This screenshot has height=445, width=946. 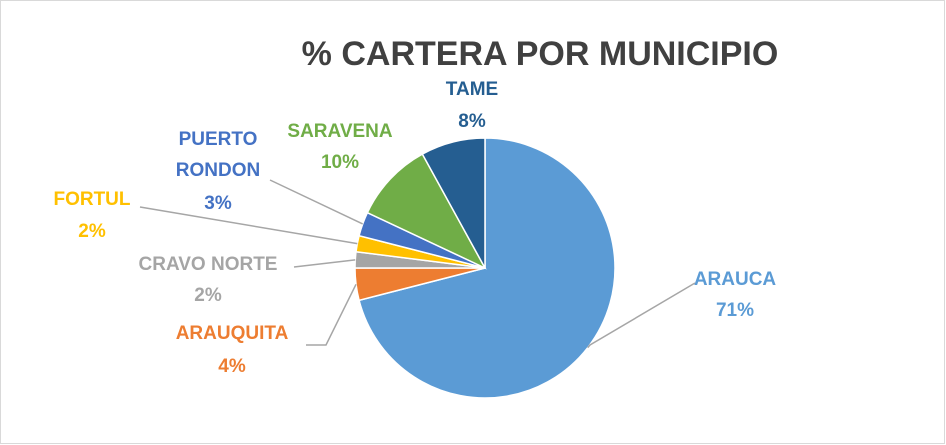 What do you see at coordinates (218, 155) in the screenshot?
I see `data-label-name: PUERTO RONDON` at bounding box center [218, 155].